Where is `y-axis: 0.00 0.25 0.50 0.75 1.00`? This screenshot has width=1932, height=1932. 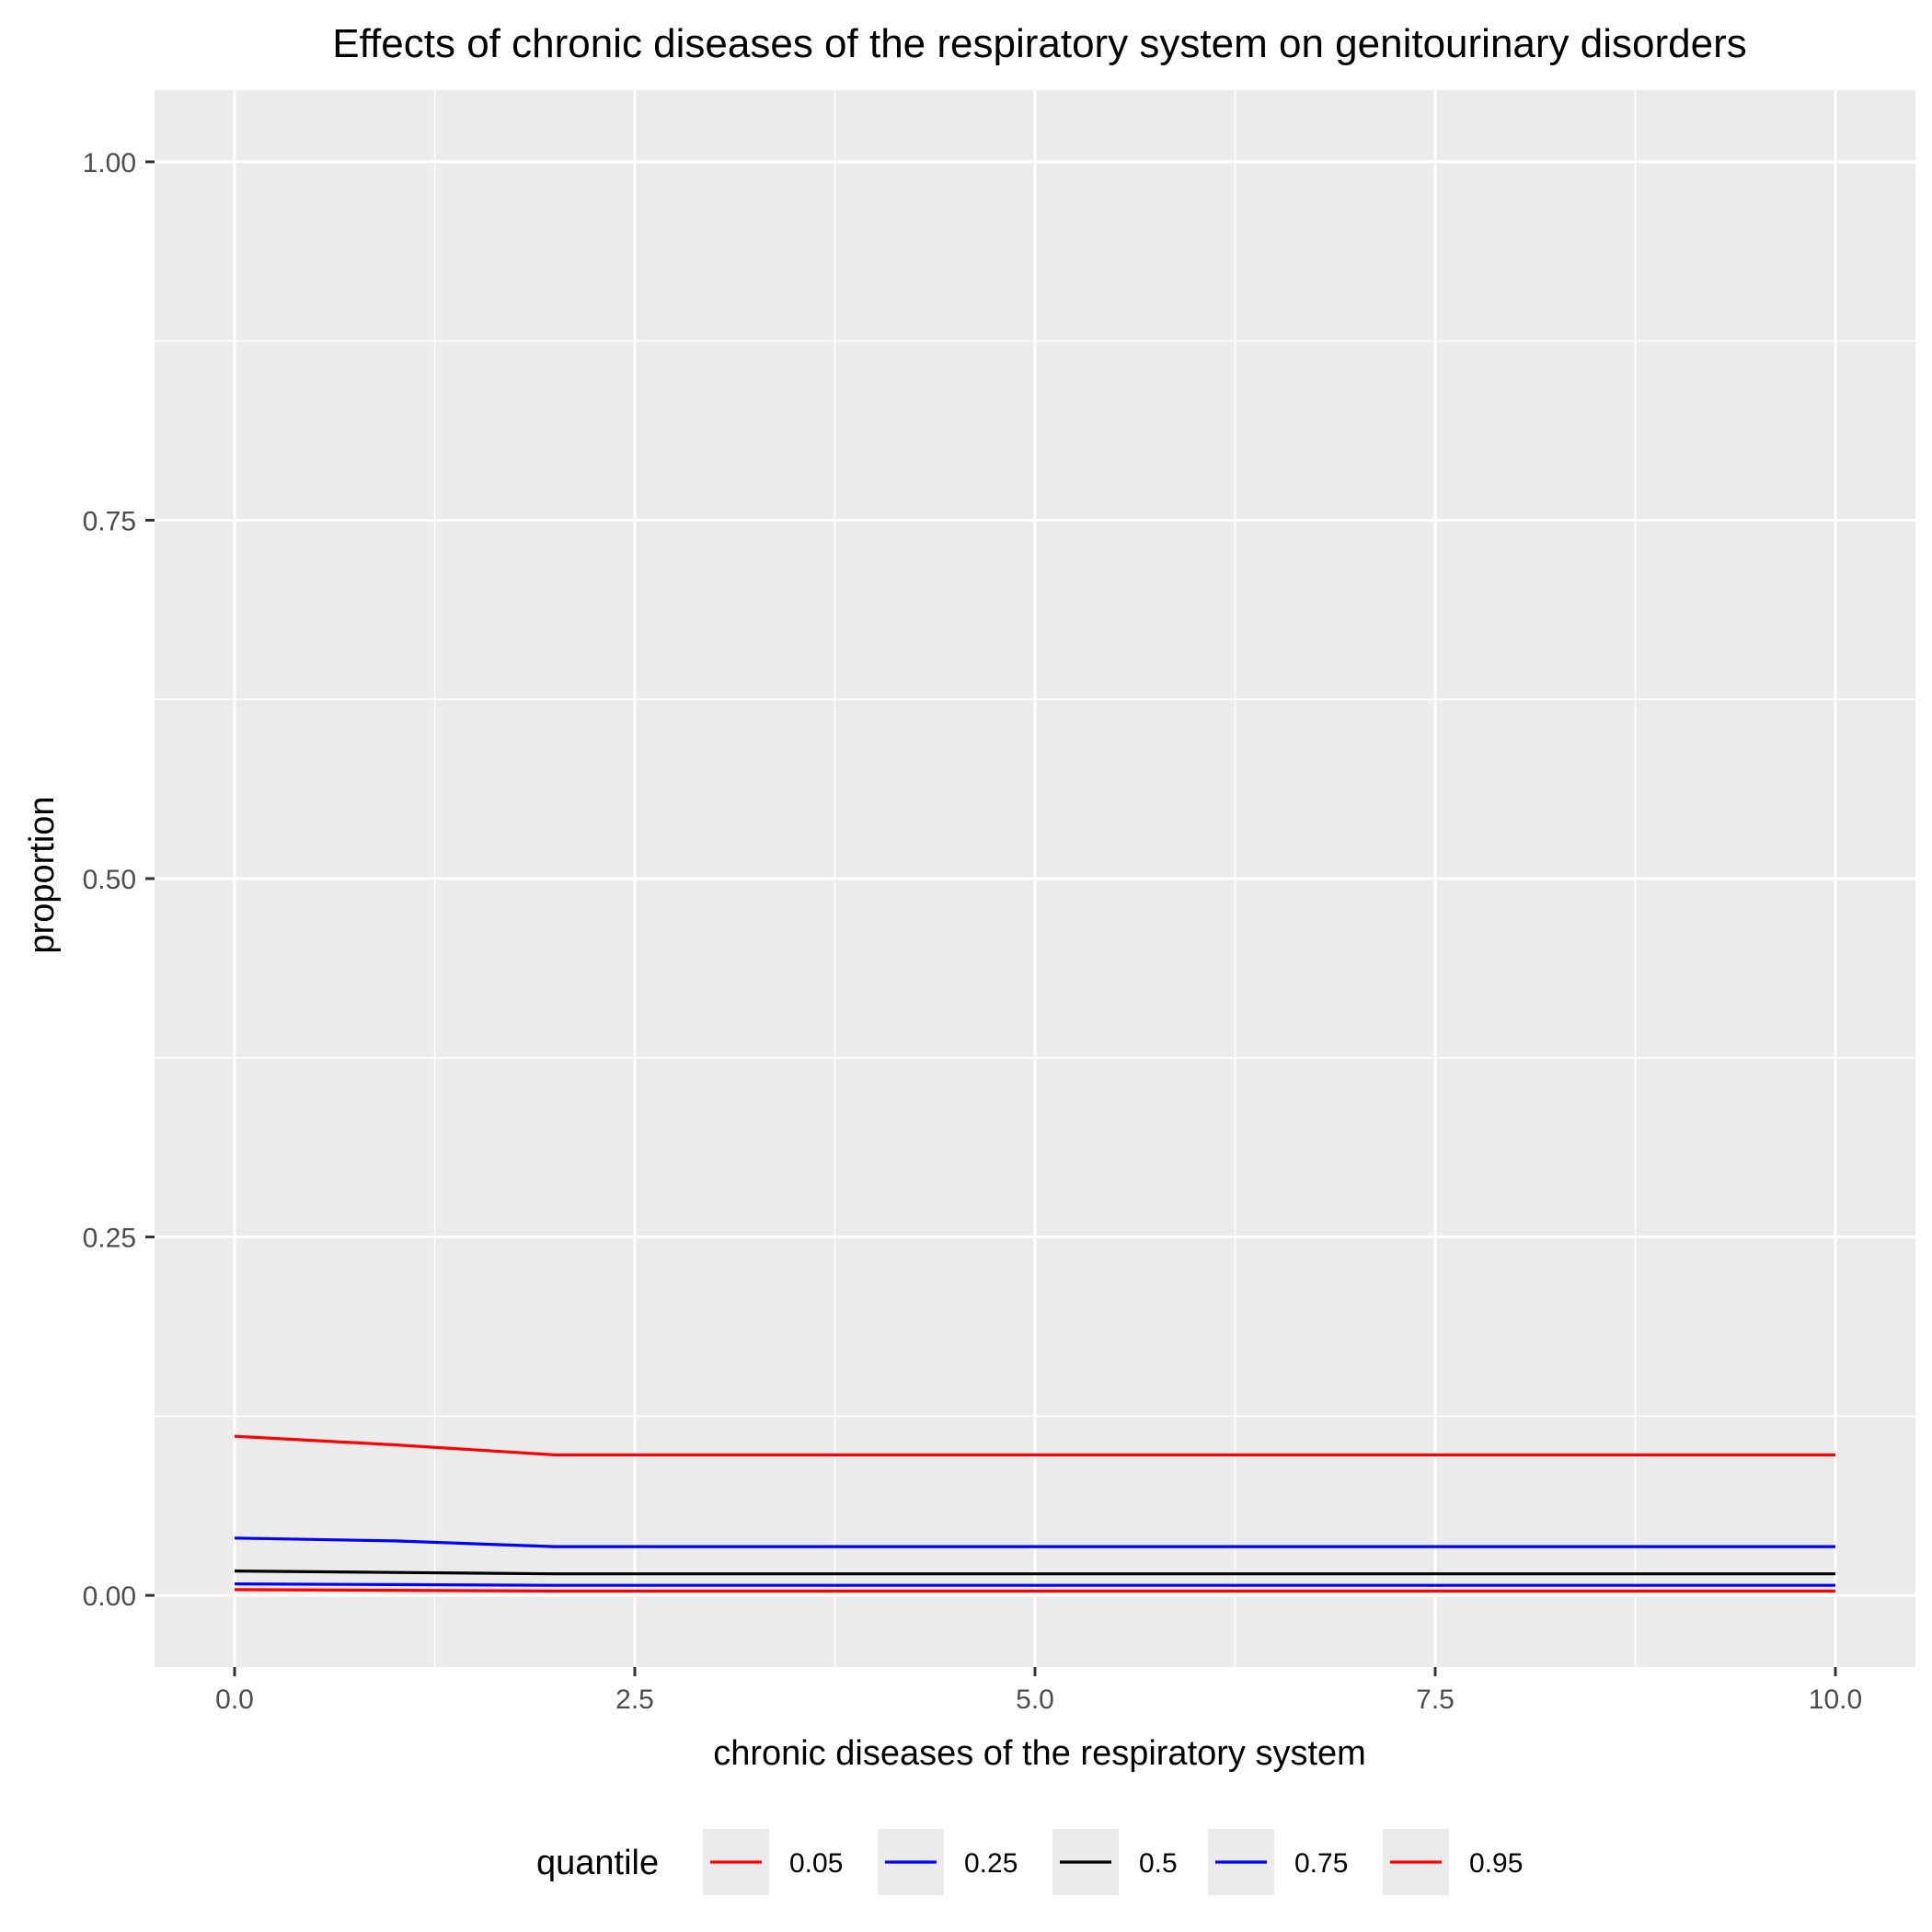
y-axis: 0.00 0.25 0.50 0.75 1.00 is located at coordinates (119, 880).